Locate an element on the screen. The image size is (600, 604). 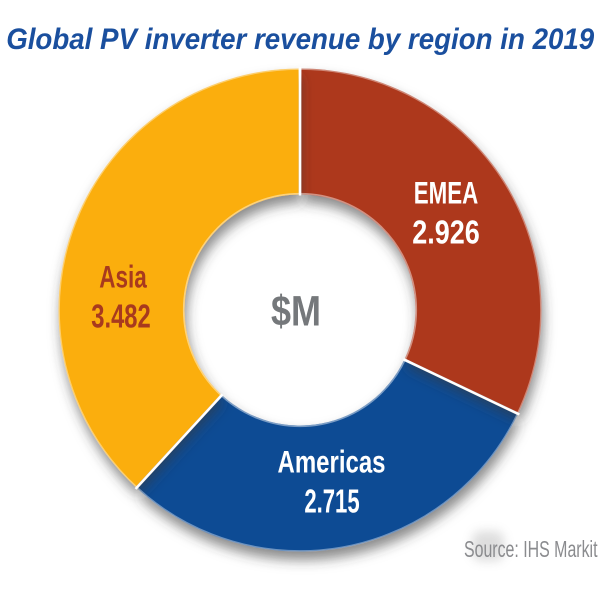
svg-text: Asia is located at coordinates (123, 277).